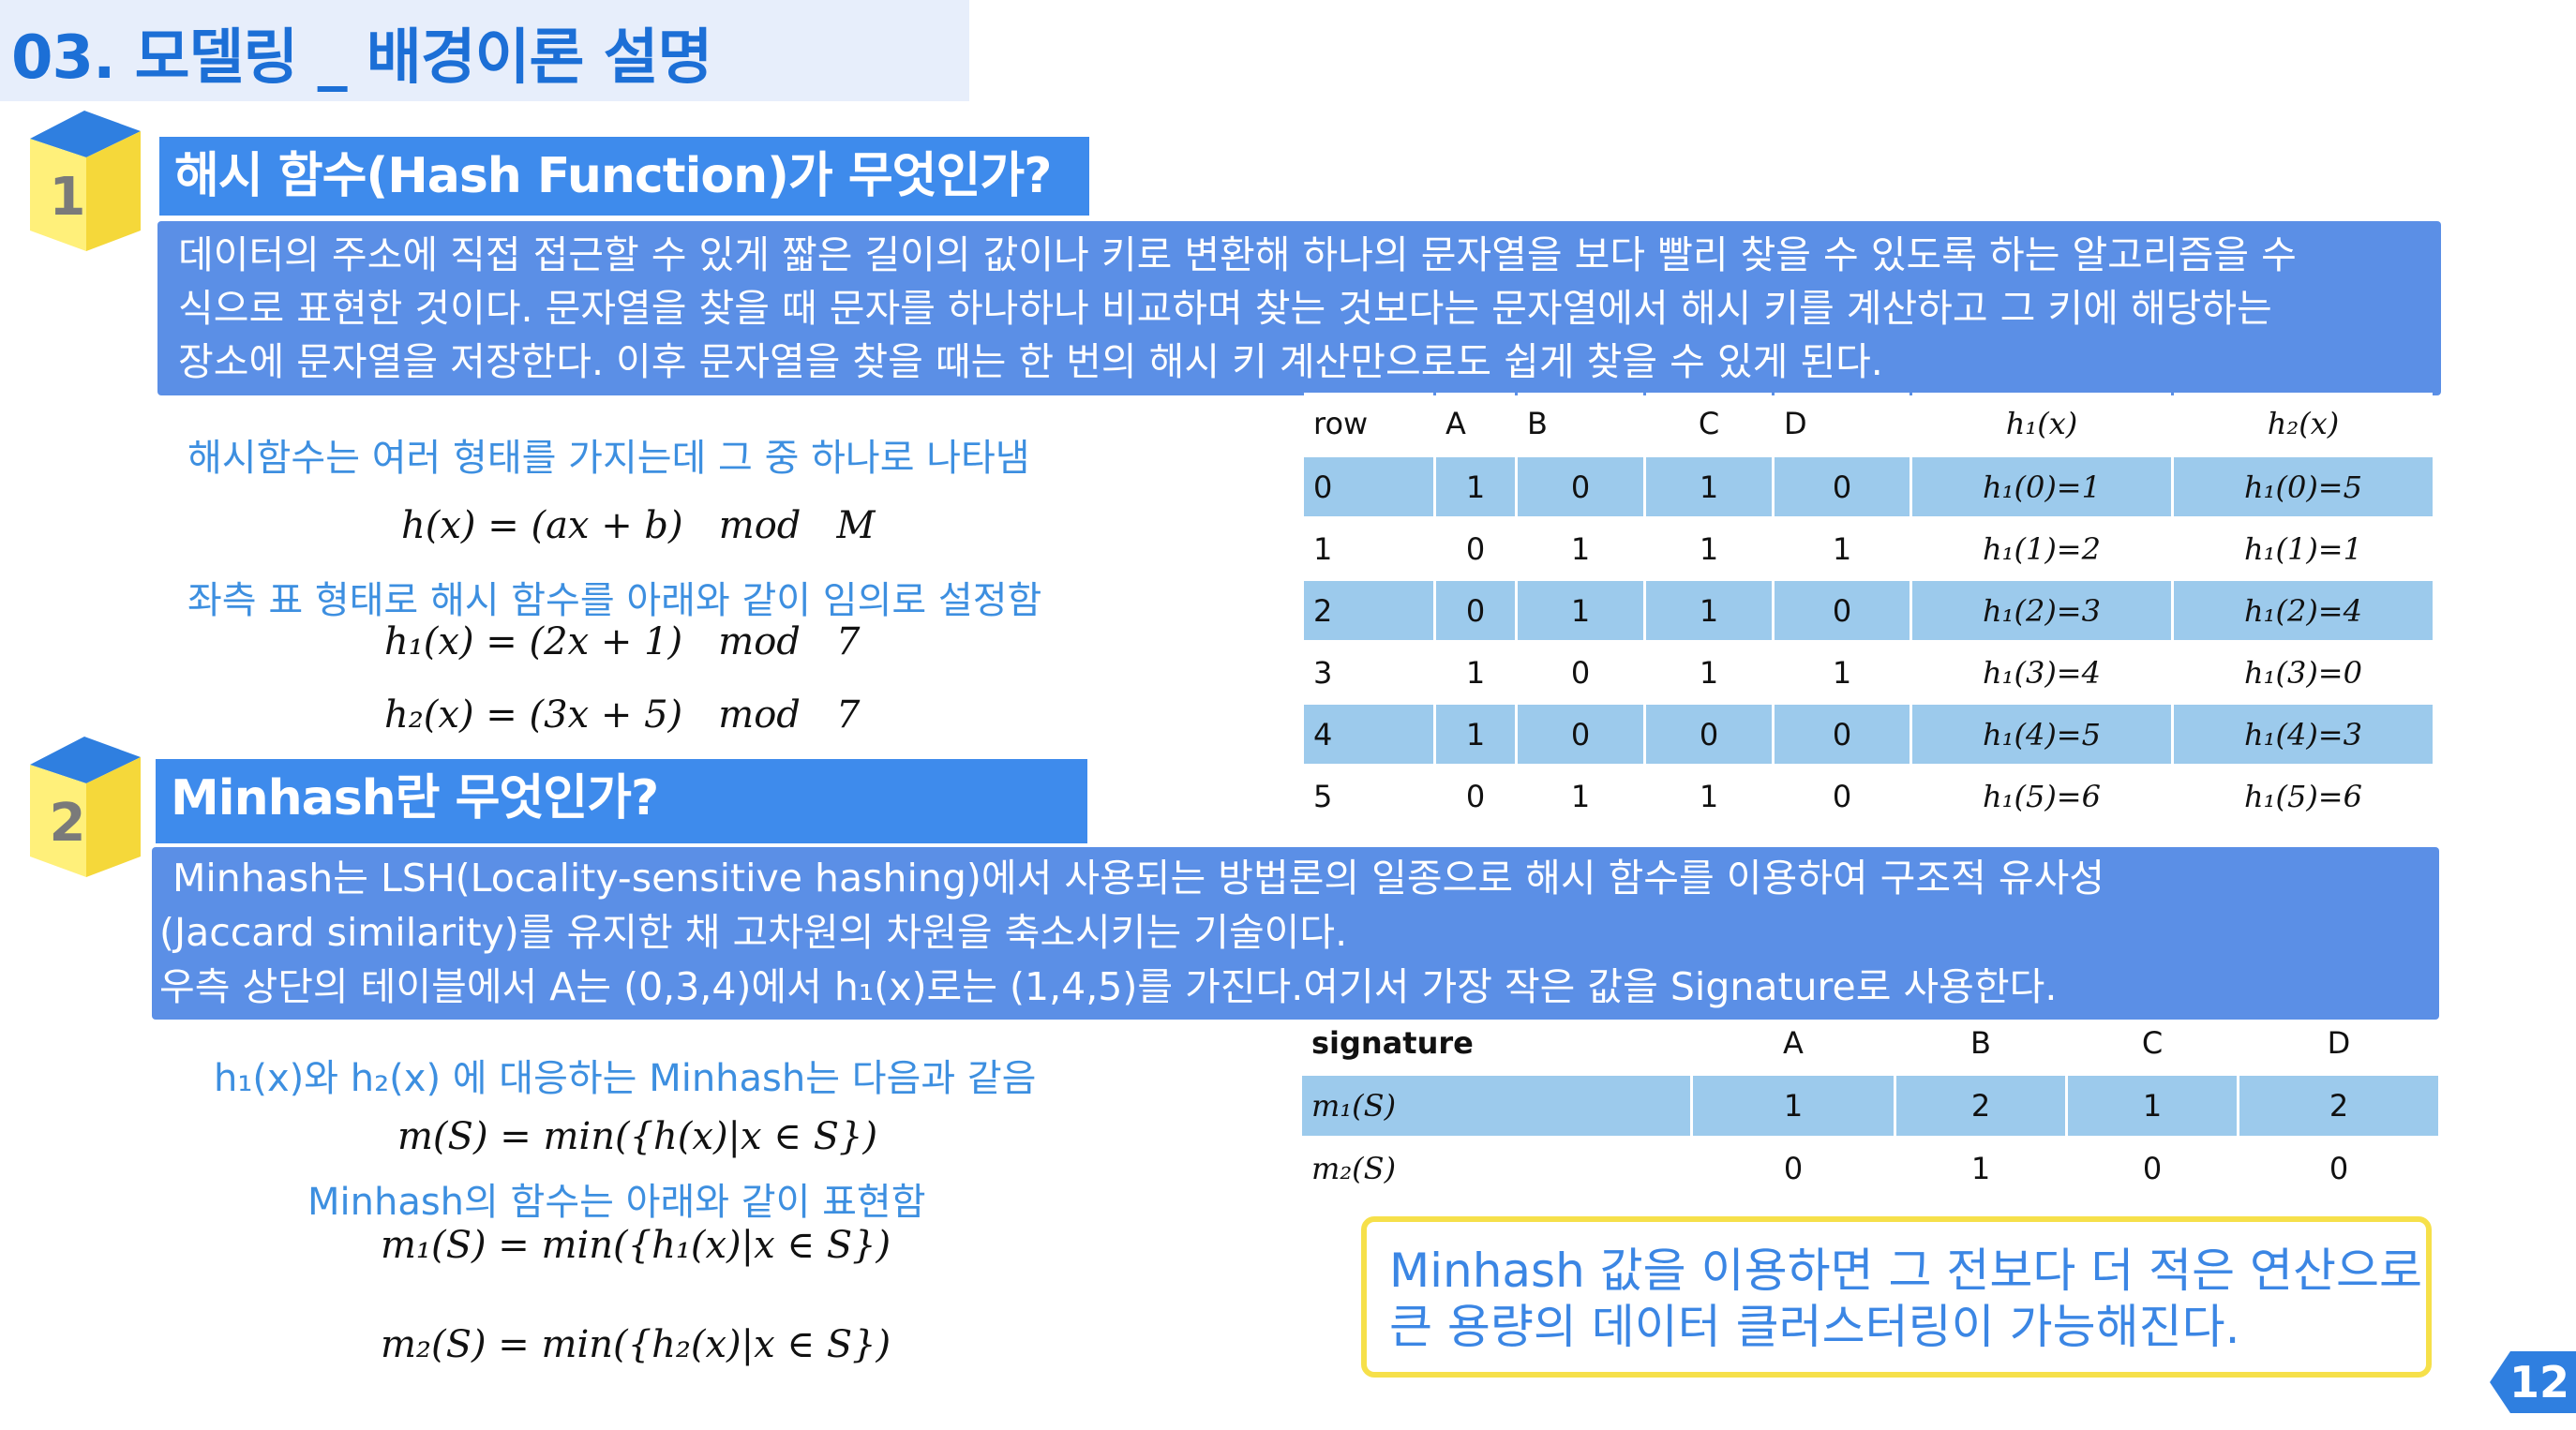 This screenshot has height=1430, width=2576. Describe the element at coordinates (2303, 672) in the screenshot. I see `table-cell: h₁(3)=0` at that location.